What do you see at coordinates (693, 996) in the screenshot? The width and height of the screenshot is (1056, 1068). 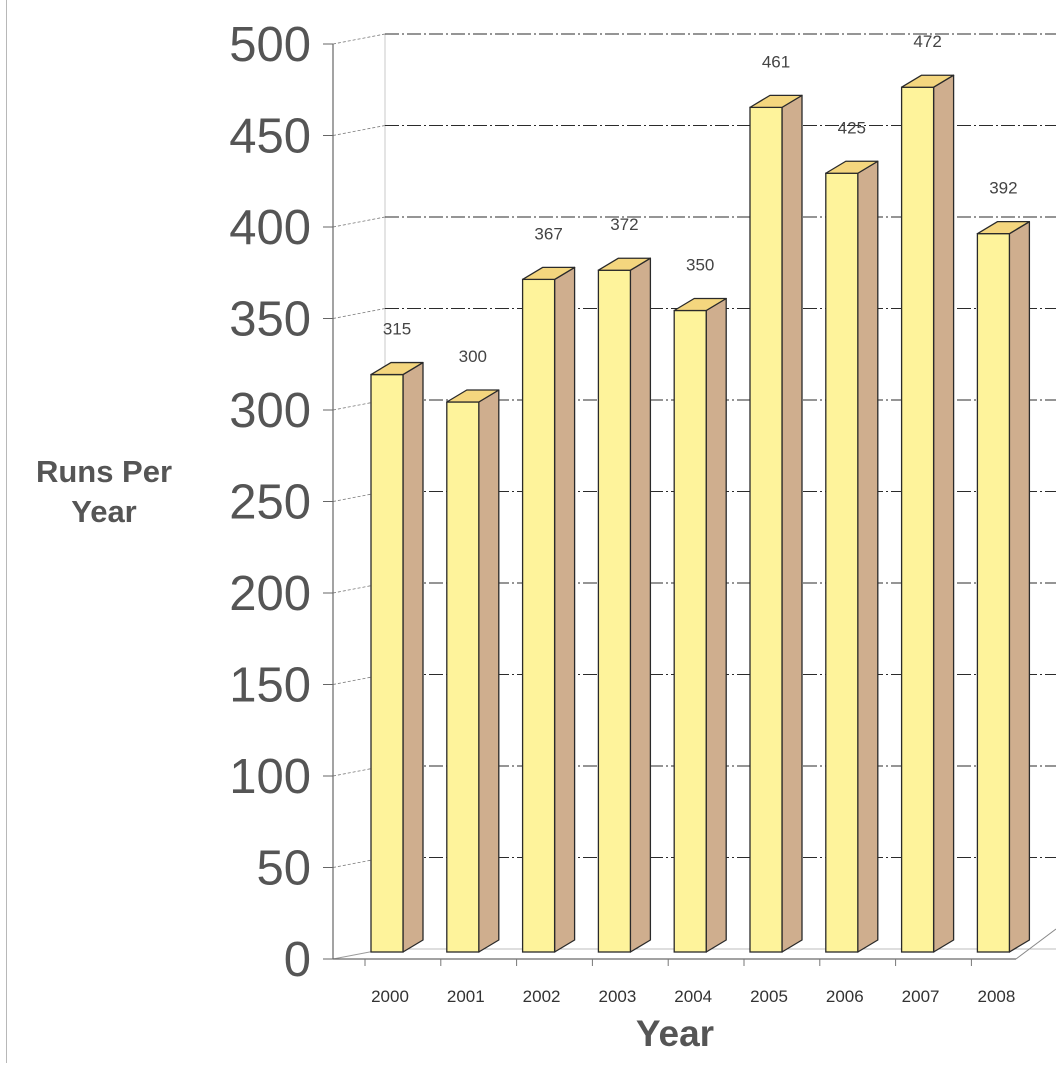 I see `x-tick-label: 2004` at bounding box center [693, 996].